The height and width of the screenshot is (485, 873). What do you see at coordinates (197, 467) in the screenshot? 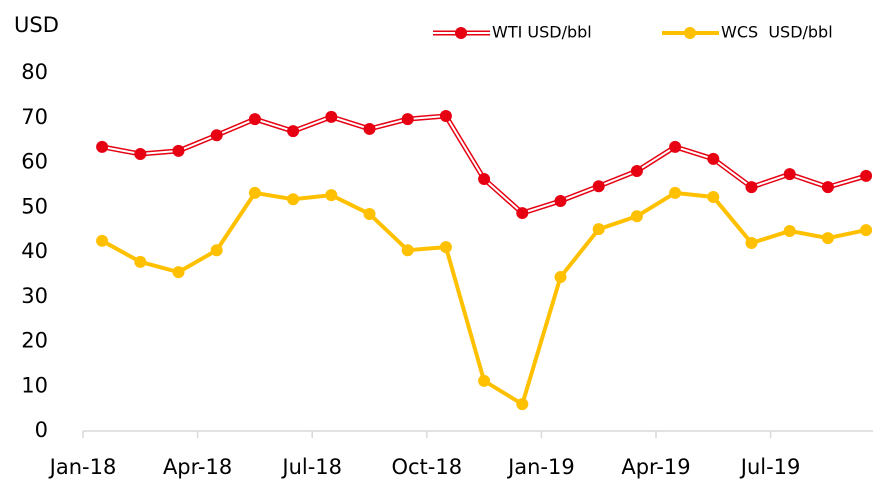
I see `x-tick-label: Apr-18` at bounding box center [197, 467].